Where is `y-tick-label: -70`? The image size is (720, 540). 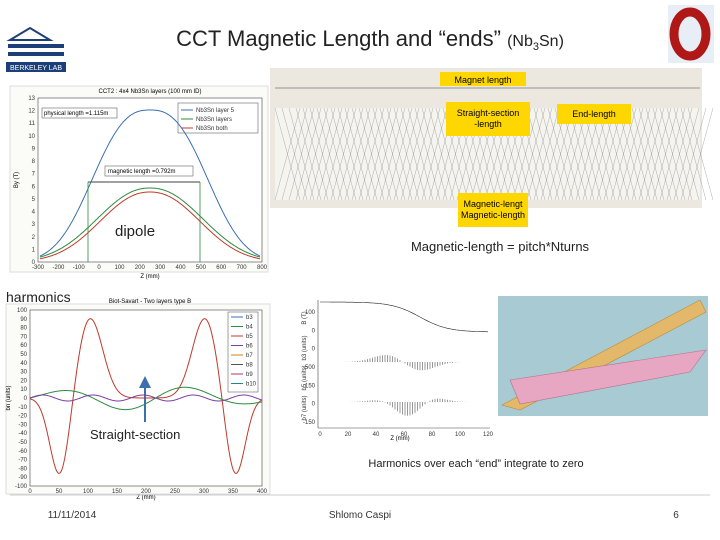
y-tick-label: -70 is located at coordinates (22, 461).